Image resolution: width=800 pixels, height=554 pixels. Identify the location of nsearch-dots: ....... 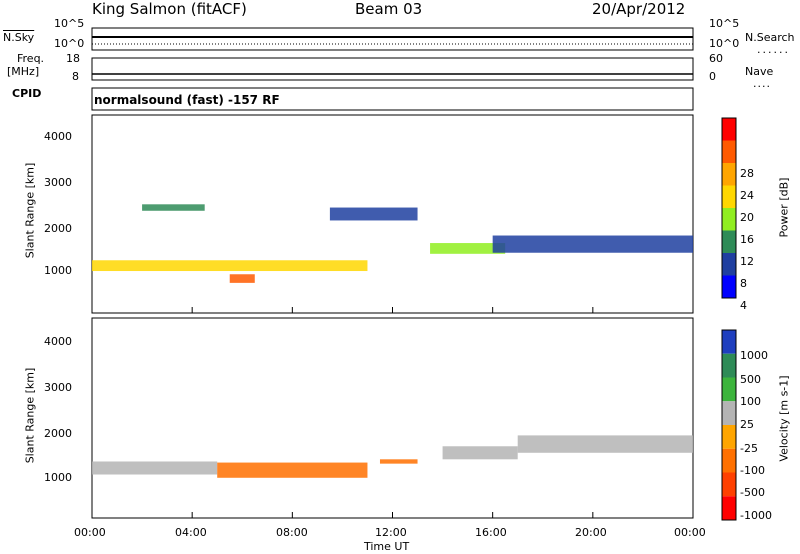
(773, 49).